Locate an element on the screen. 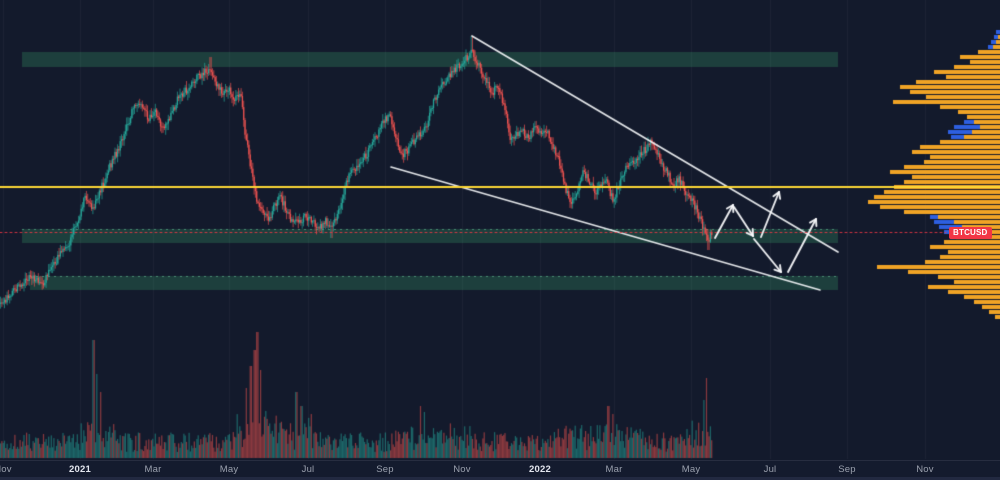 This screenshot has height=480, width=1000. time-axis-label: 2022 is located at coordinates (540, 469).